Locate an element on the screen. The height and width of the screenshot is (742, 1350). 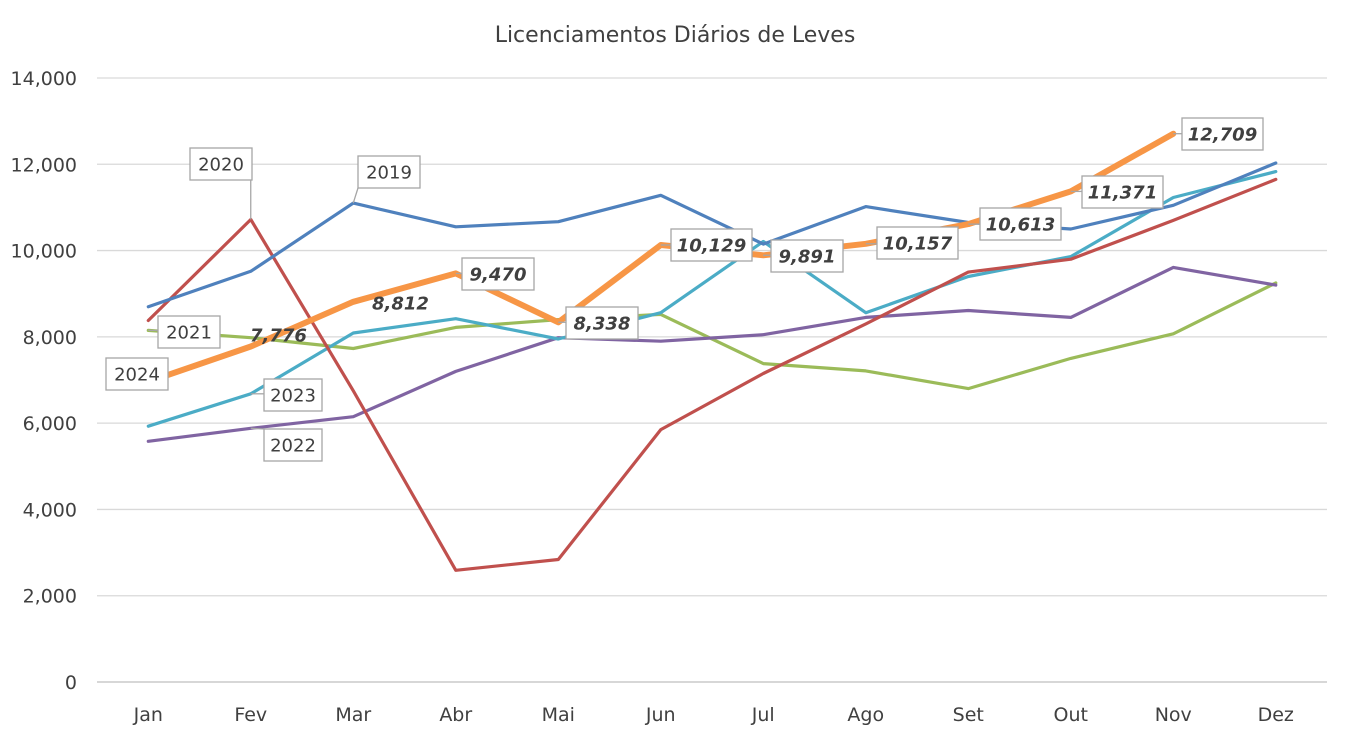
series-callout-2024: 2024 is located at coordinates (137, 374).